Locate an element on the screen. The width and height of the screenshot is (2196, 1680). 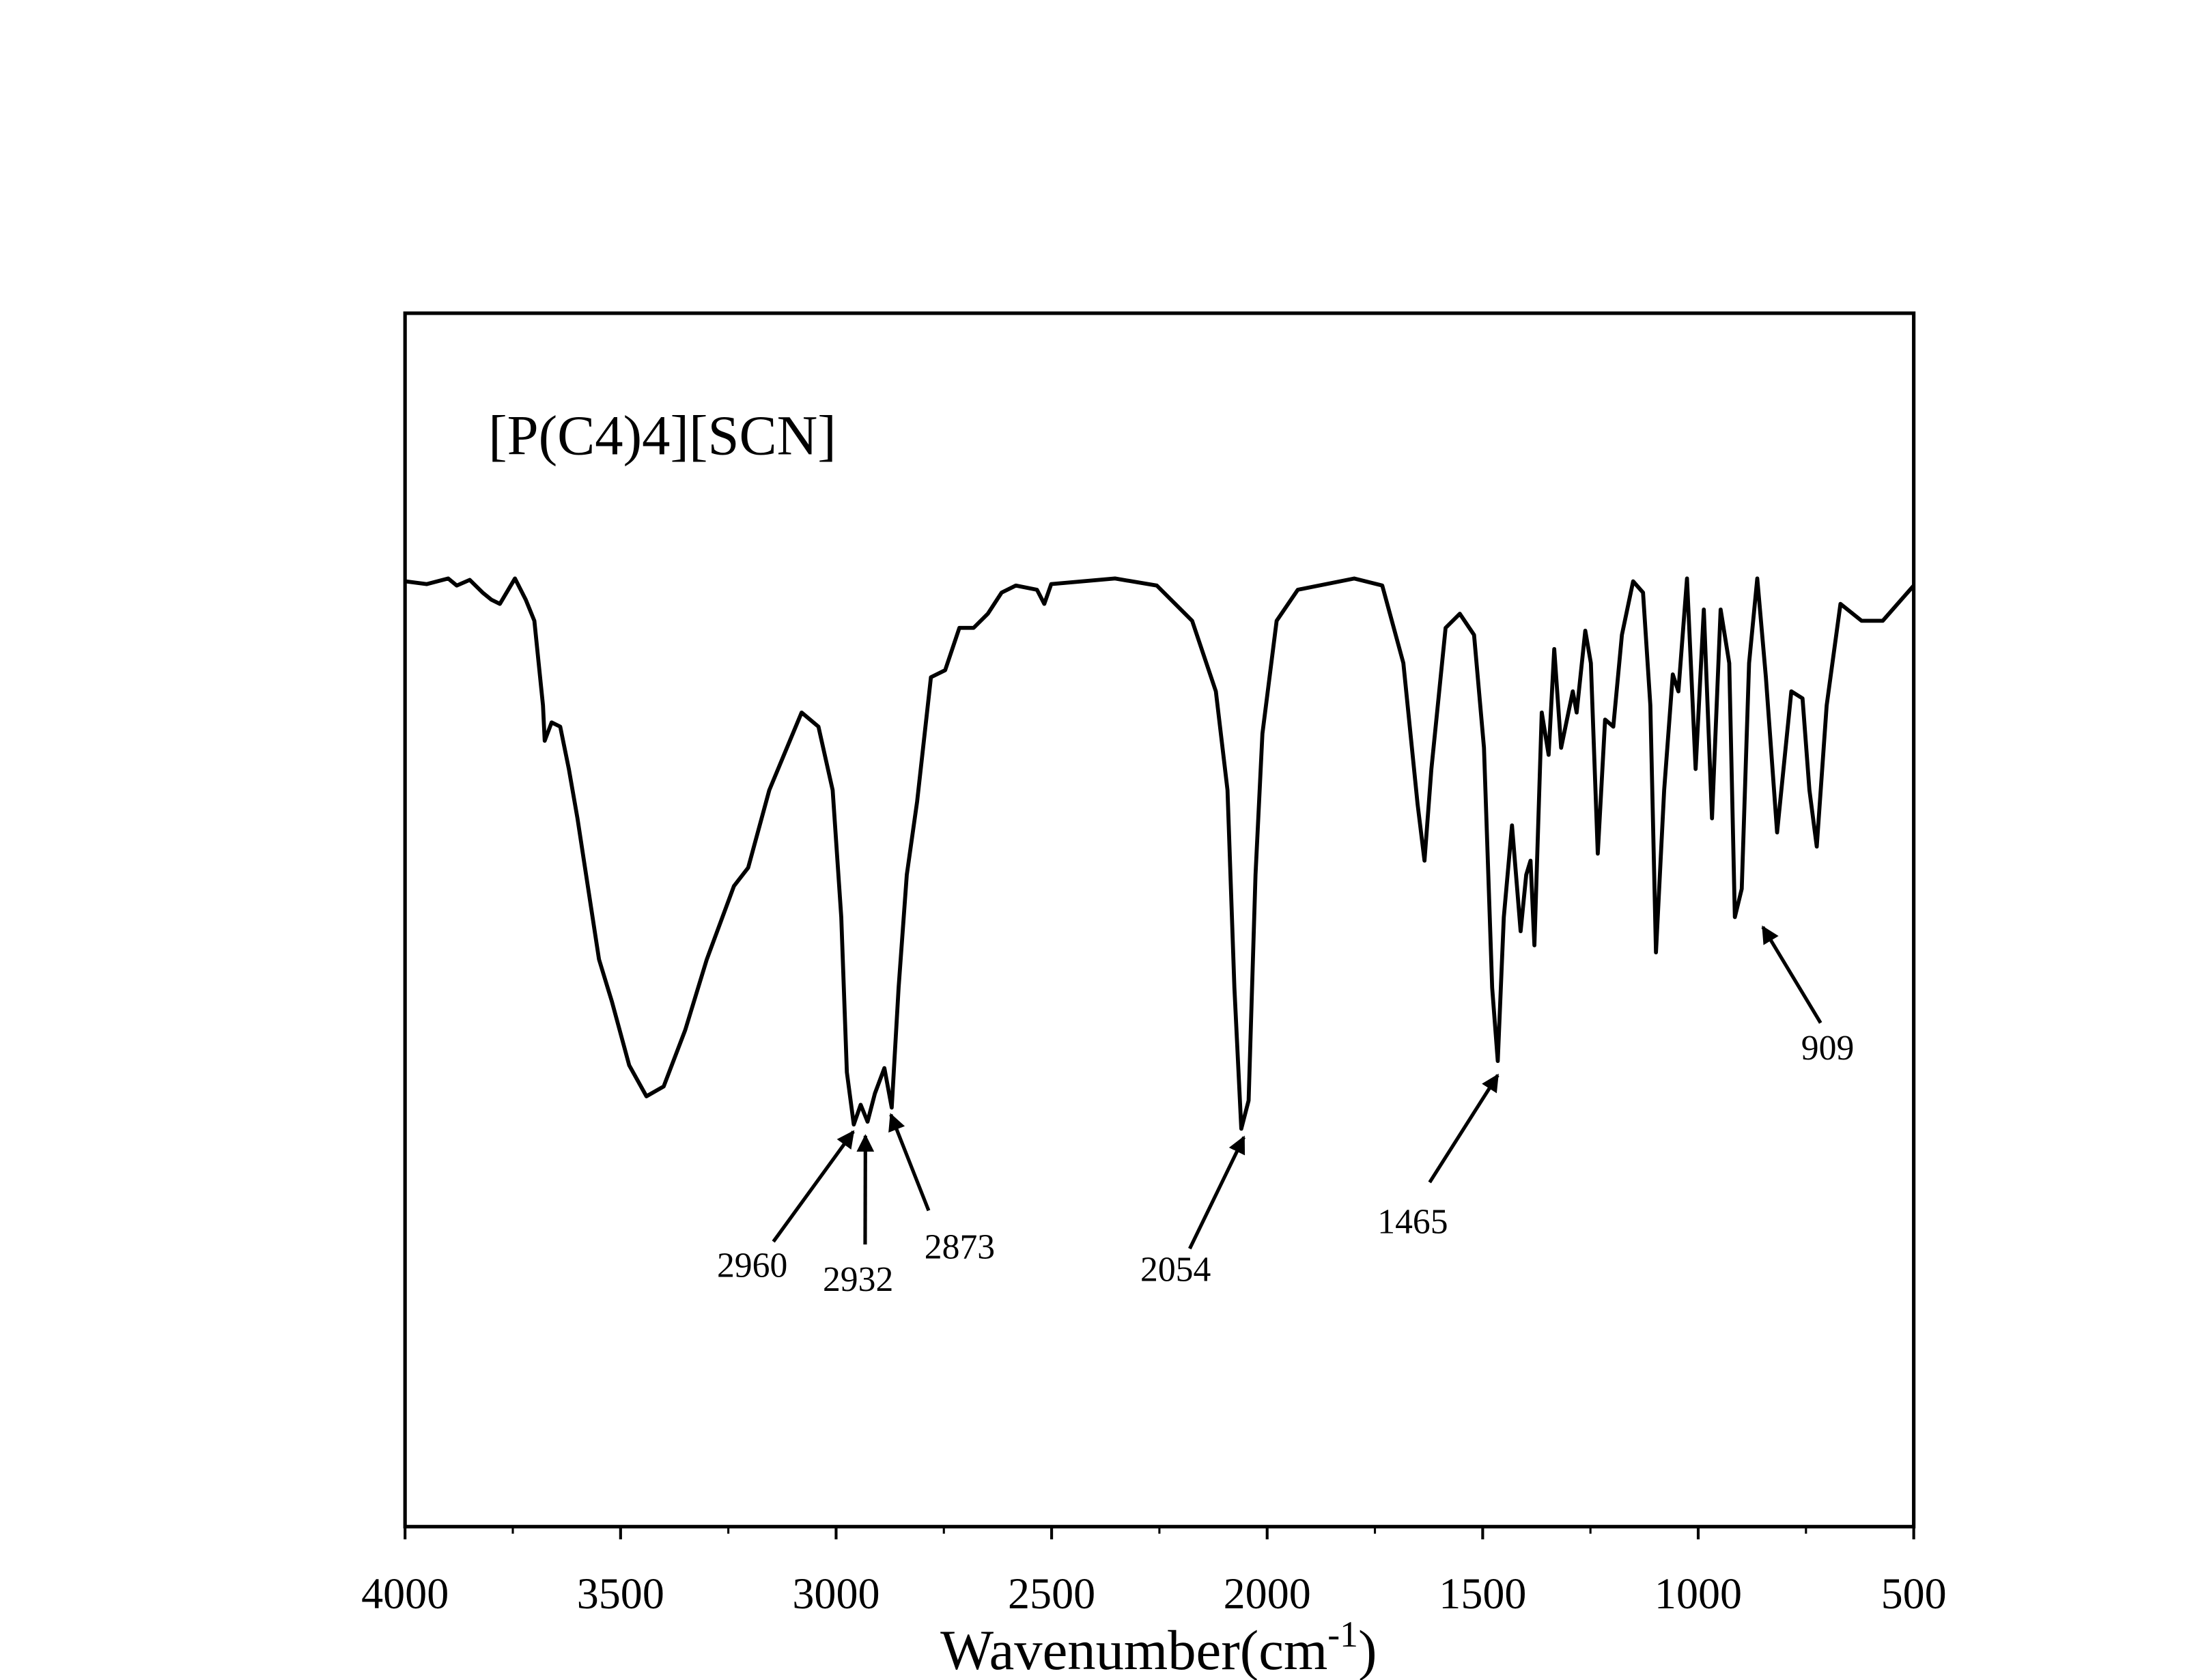
annotation-label: 1465 is located at coordinates (1412, 1221).